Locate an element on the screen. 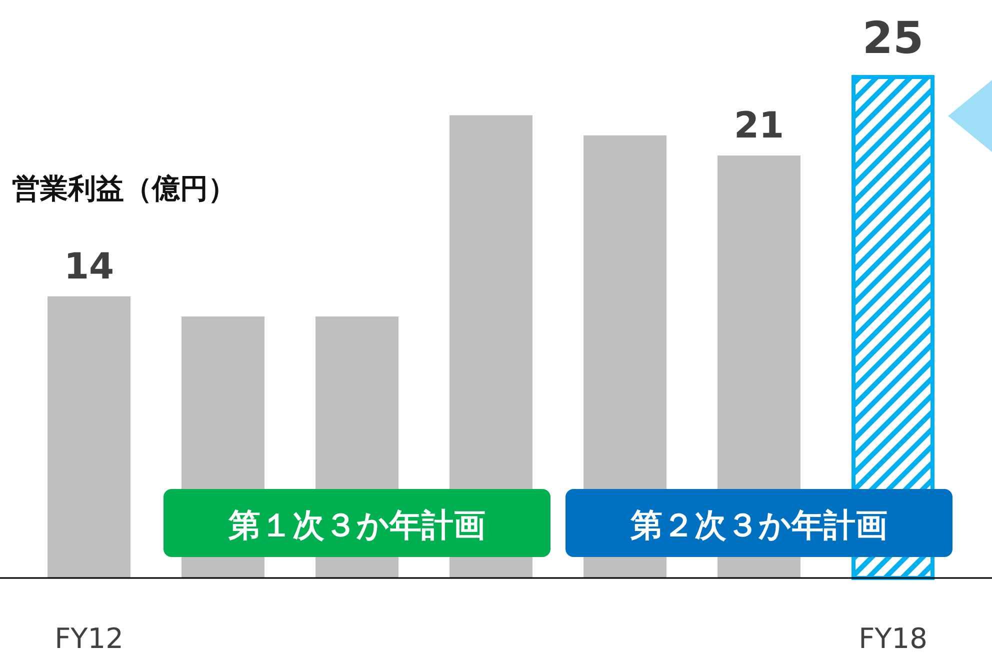 The height and width of the screenshot is (655, 992). data-label: 21 is located at coordinates (759, 125).